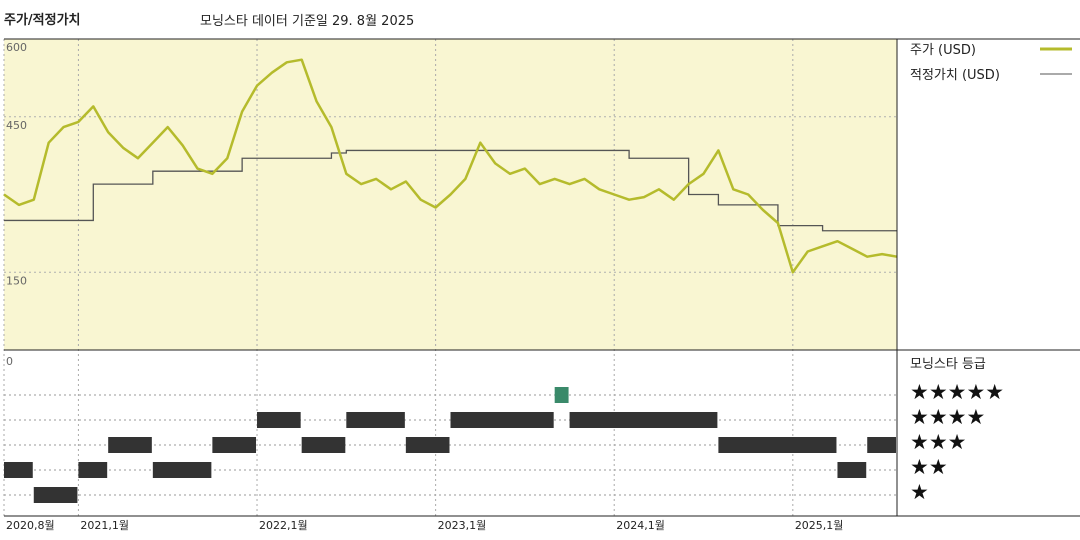 The height and width of the screenshot is (540, 1080). What do you see at coordinates (943, 50) in the screenshot?
I see `legend-price-label: 주가 (USD)` at bounding box center [943, 50].